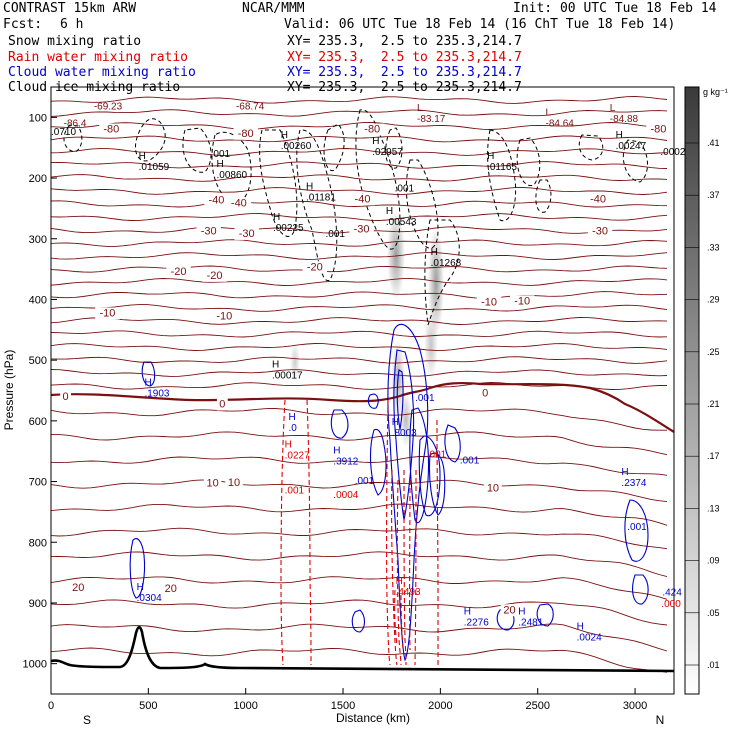 This screenshot has height=740, width=740. What do you see at coordinates (273, 8) in the screenshot?
I see `center-title: NCAR/MMM` at bounding box center [273, 8].